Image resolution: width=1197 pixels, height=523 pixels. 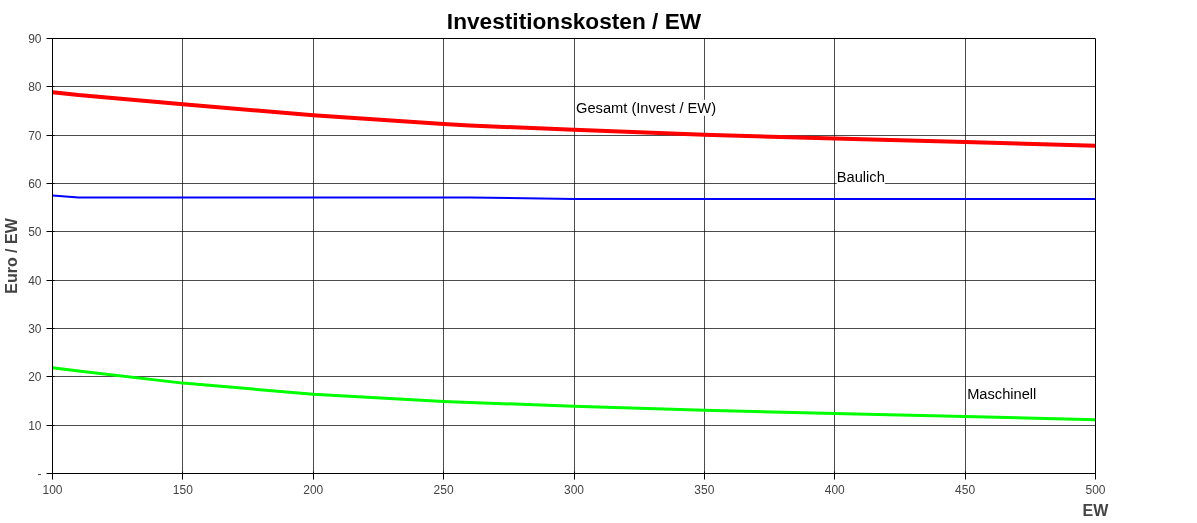 What do you see at coordinates (35, 377) in the screenshot?
I see `y-tick-label: 20` at bounding box center [35, 377].